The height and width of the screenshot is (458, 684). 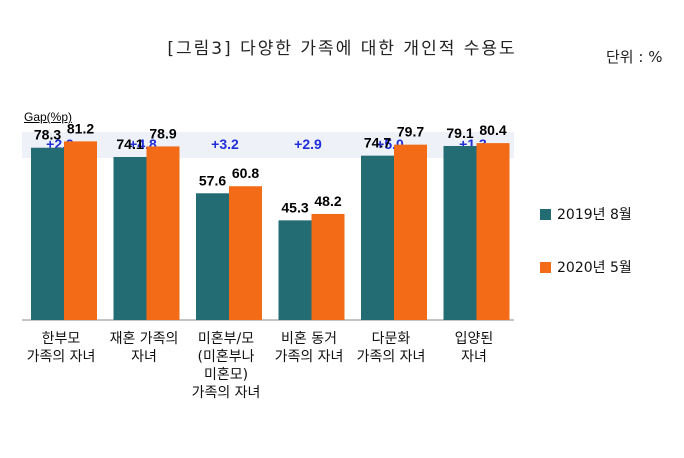 I want to click on bar-value-label: 79.7, so click(x=410, y=132).